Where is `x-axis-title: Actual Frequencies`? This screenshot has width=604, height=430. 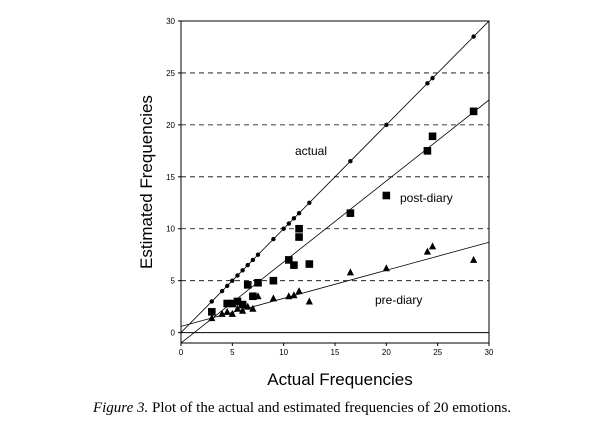 x-axis-title: Actual Frequencies is located at coordinates (340, 379).